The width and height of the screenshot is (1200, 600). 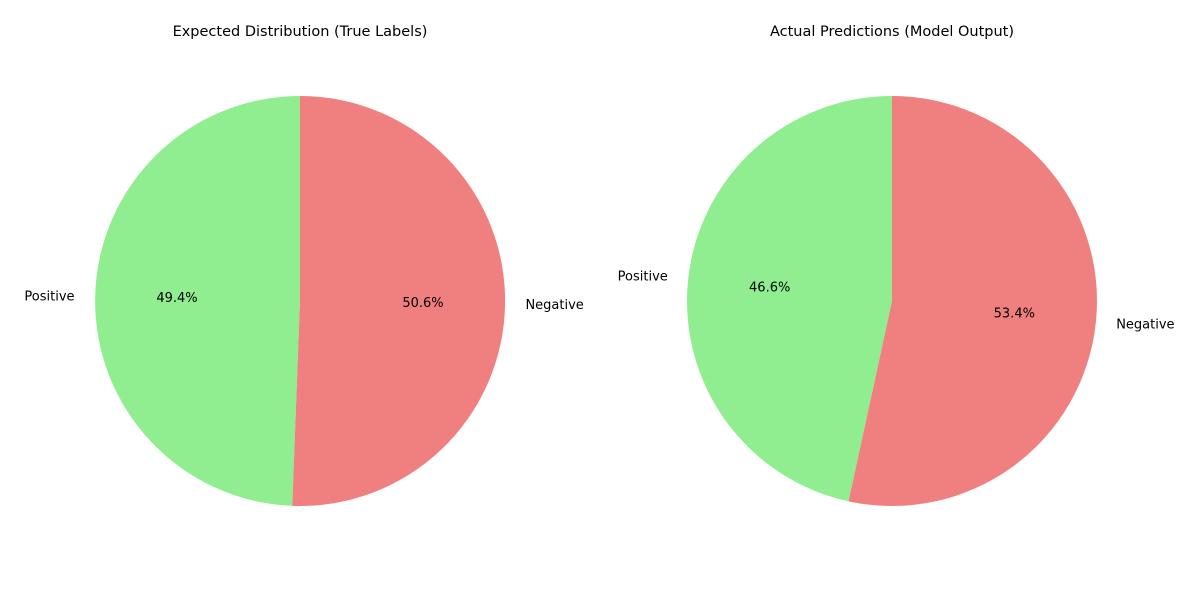 I want to click on chart-title-actual: Actual Predictions (Model Output), so click(x=892, y=32).